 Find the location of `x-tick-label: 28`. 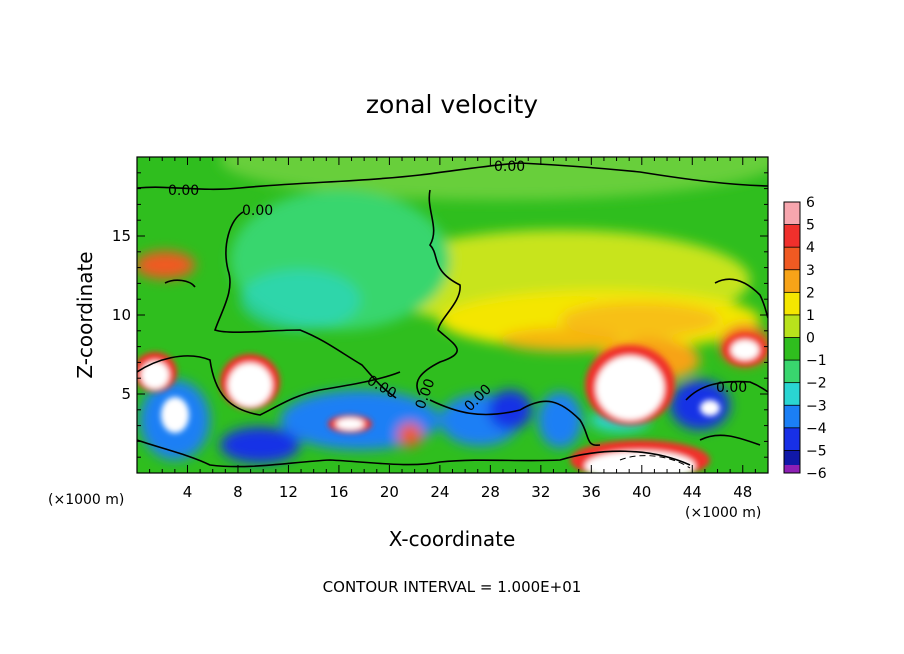

x-tick-label: 28 is located at coordinates (490, 492).